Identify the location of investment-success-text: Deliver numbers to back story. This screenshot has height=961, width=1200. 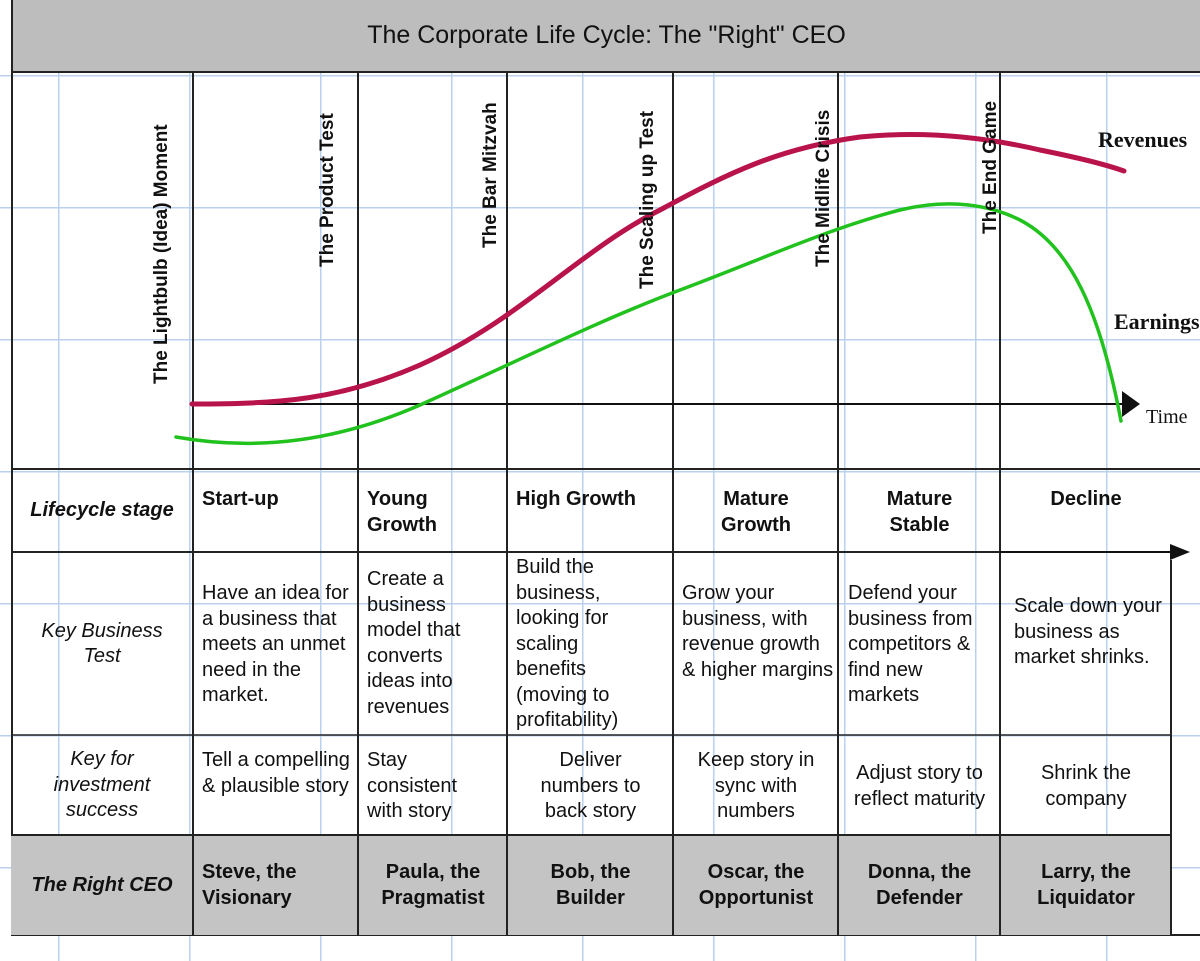
(590, 785).